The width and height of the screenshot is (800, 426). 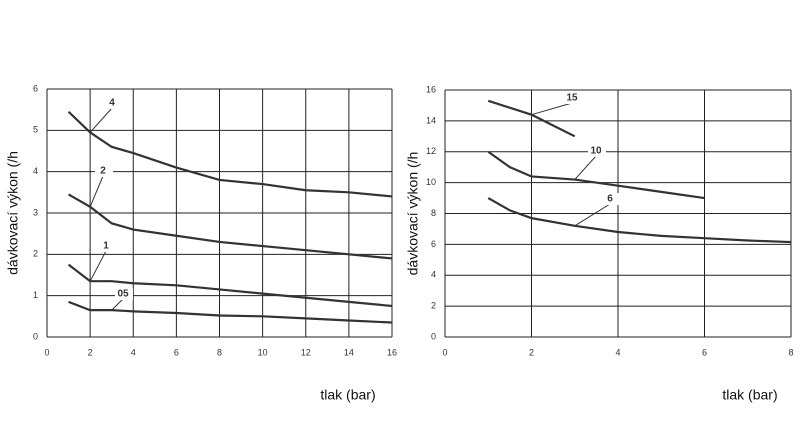 I want to click on y-tick-label: 16, so click(x=431, y=89).